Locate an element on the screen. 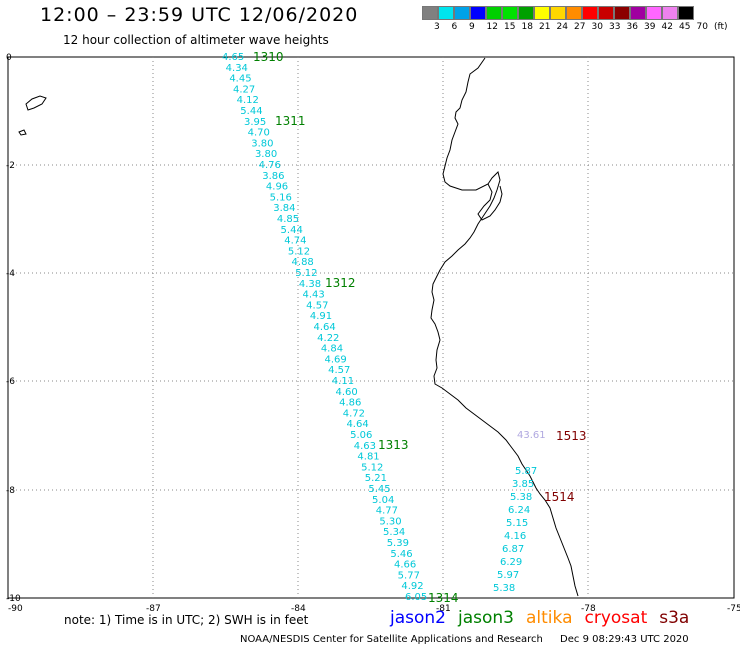 The image size is (740, 650). wave-height-value: 4.72 is located at coordinates (354, 413).